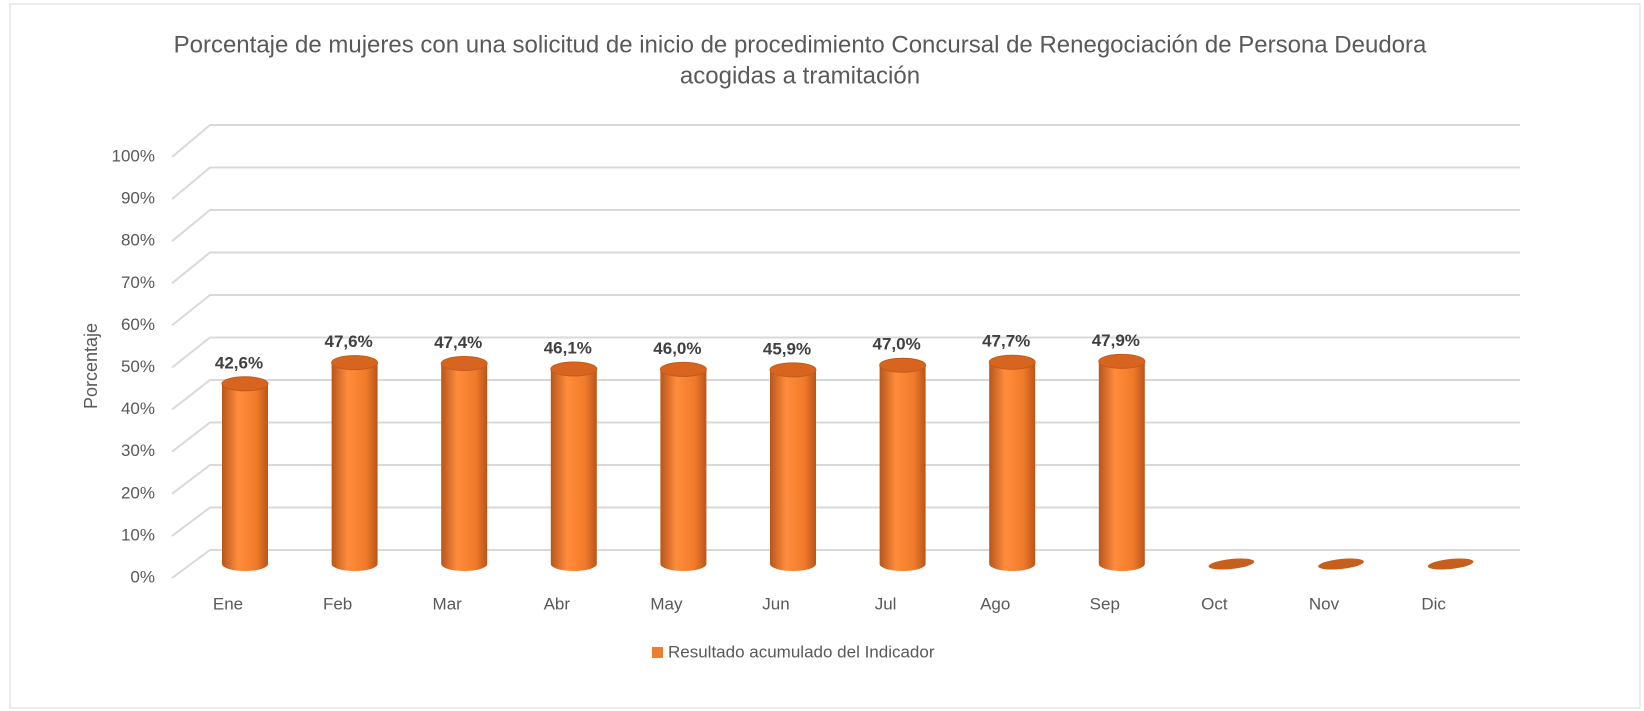 Image resolution: width=1644 pixels, height=711 pixels. Describe the element at coordinates (886, 603) in the screenshot. I see `x-tick-label: Jul` at that location.